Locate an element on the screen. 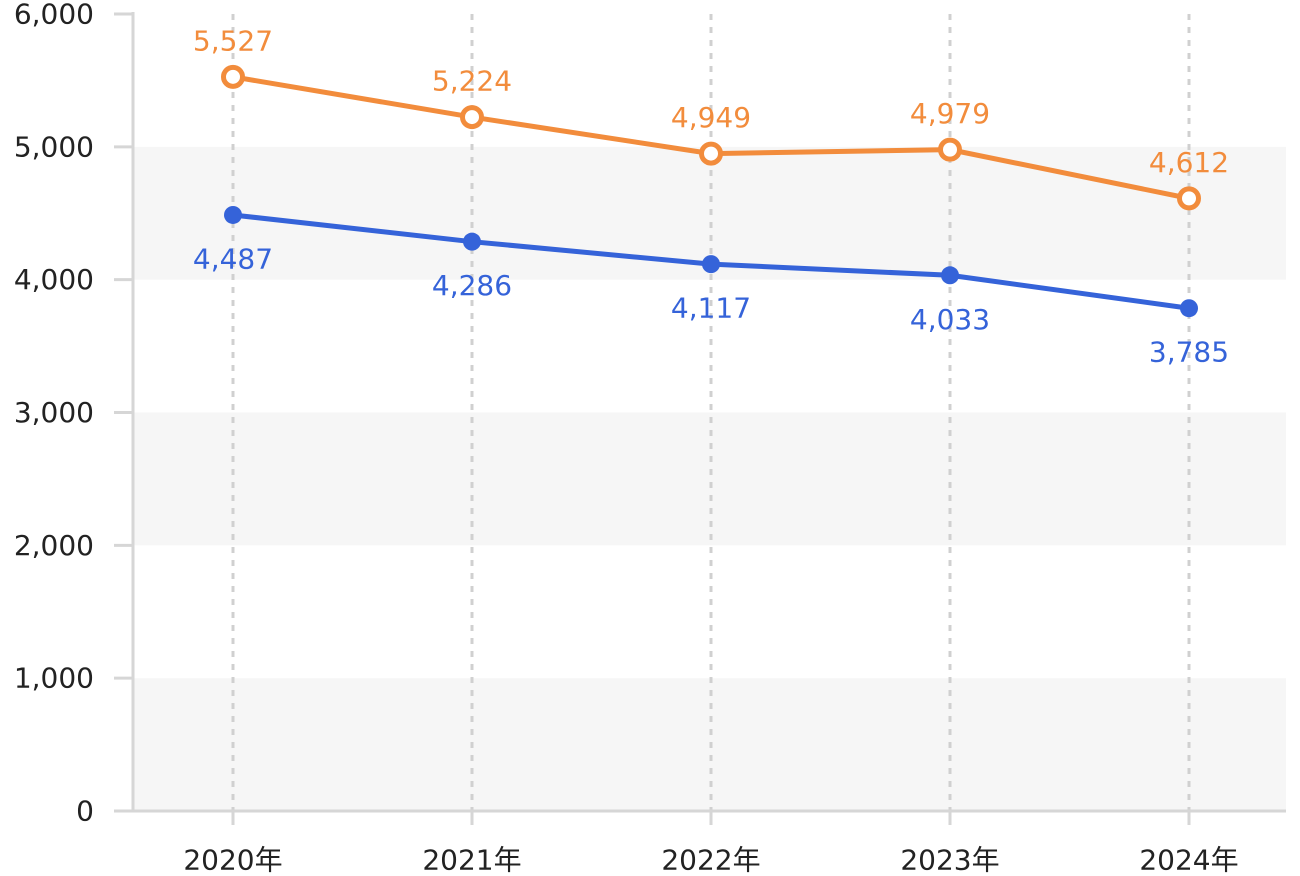  x-tick-label: 2022年 is located at coordinates (710, 860).